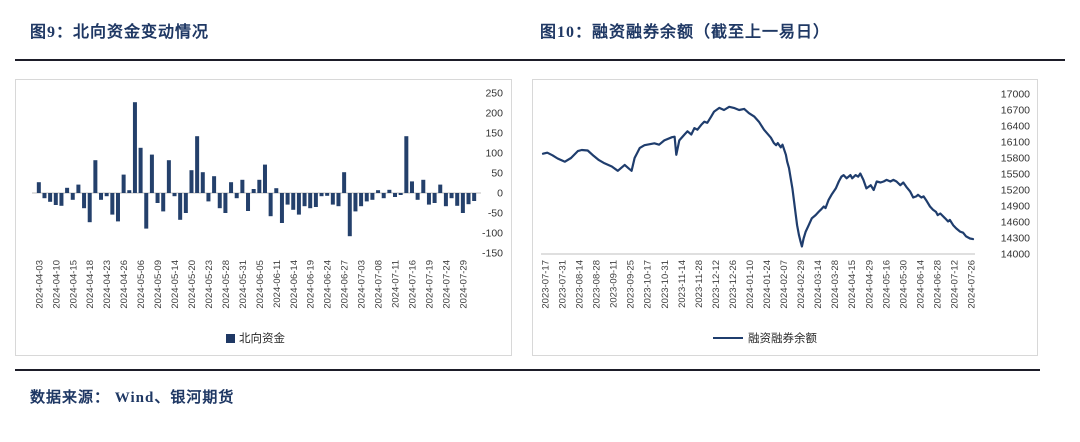 The height and width of the screenshot is (442, 1080). Describe the element at coordinates (648, 284) in the screenshot. I see `svg-text: 2023-10-17` at that location.